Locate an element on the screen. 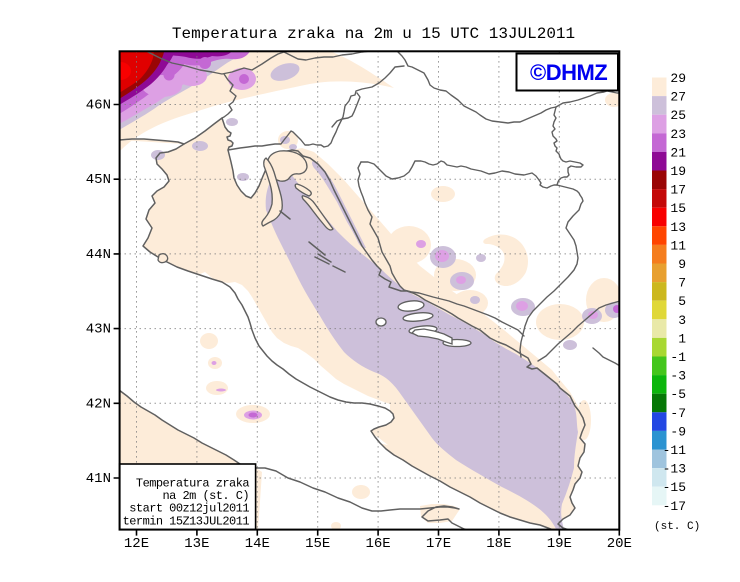 The width and height of the screenshot is (740, 582). svg-text: ©DHMZ is located at coordinates (568, 72).